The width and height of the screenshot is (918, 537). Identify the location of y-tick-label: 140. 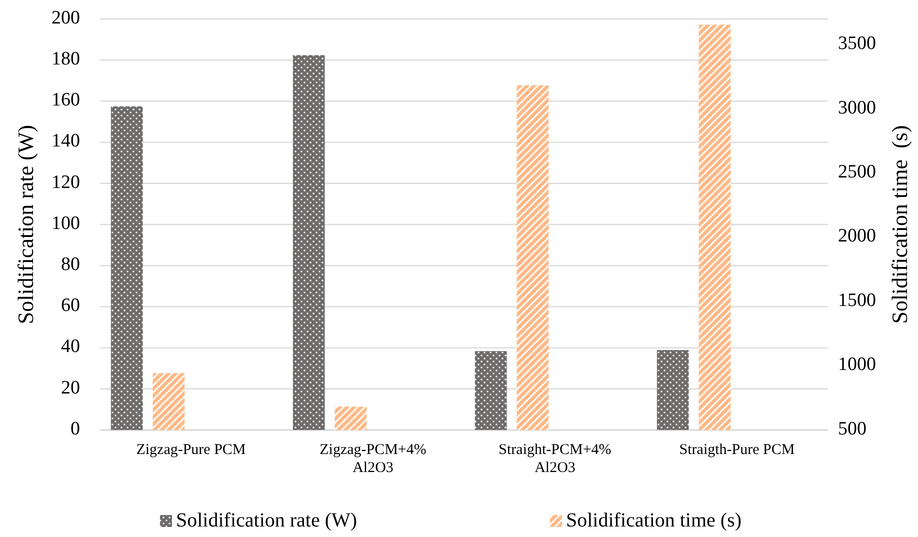
(66, 141).